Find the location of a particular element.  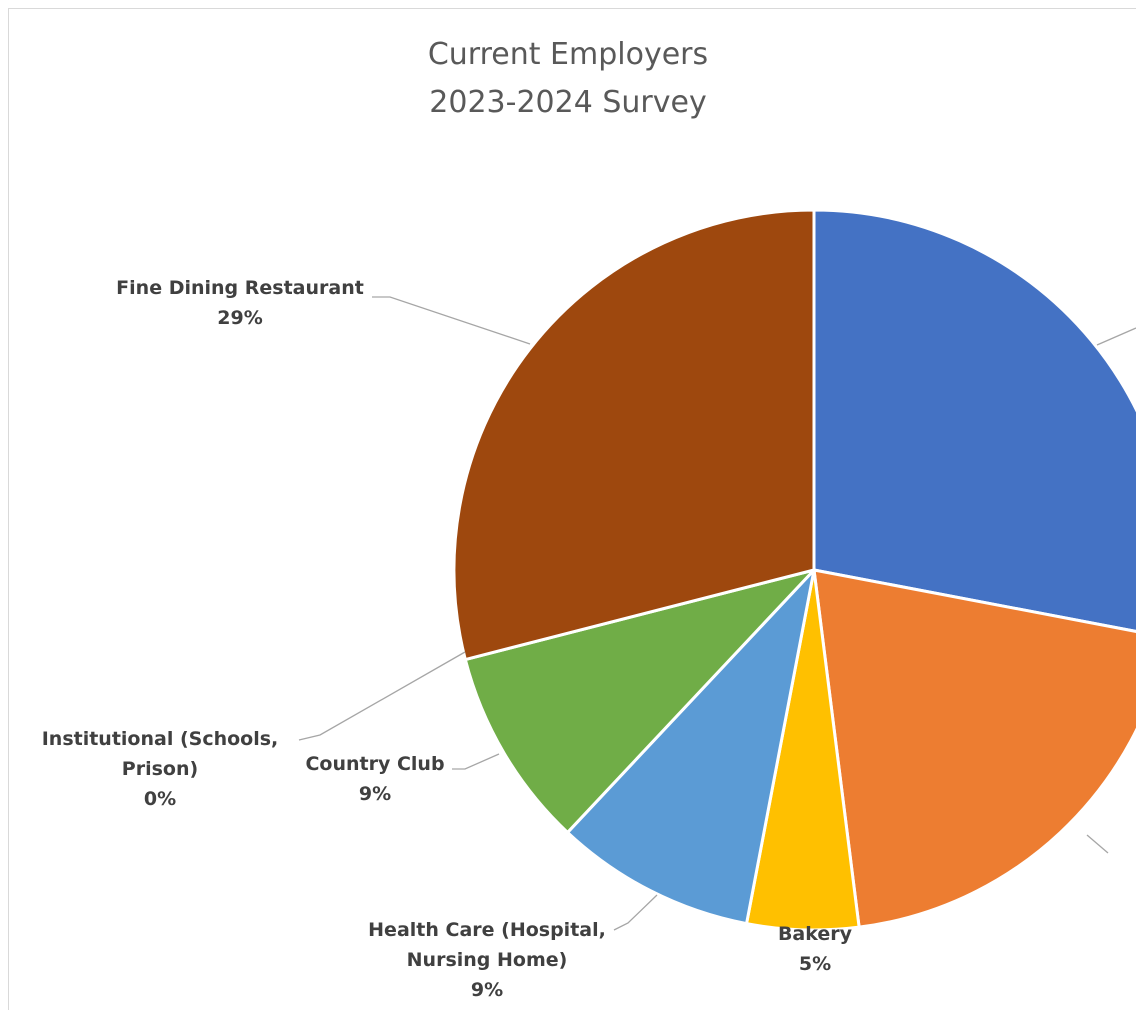

data-label-3: Health Care (Hospital, Nursing Home) 9% is located at coordinates (487, 960).